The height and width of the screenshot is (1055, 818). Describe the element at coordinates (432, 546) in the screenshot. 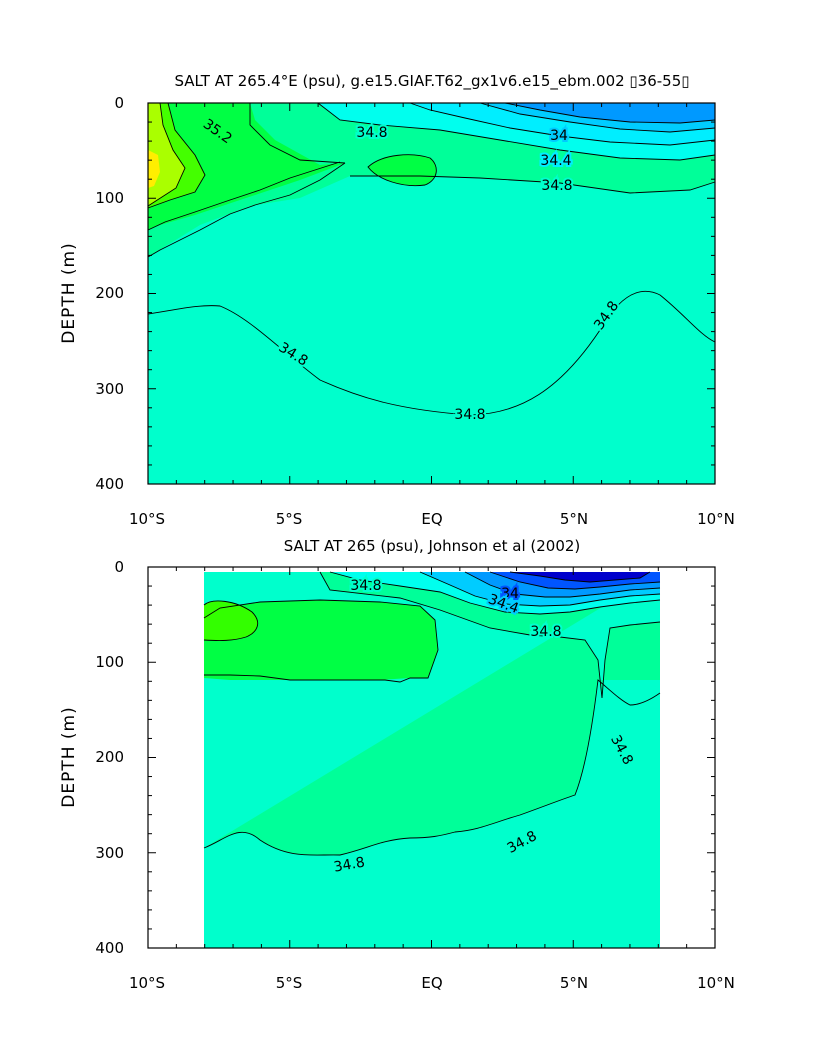

I see `bottom-panel-title: SALT AT 265 (psu), Johnson et al (2002)` at that location.